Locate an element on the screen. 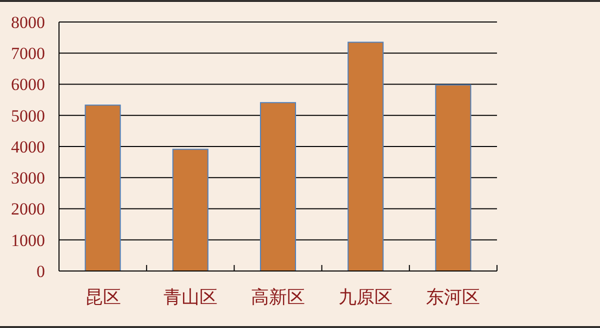 This screenshot has width=600, height=328. y-tick-label: 4000 is located at coordinates (28, 146).